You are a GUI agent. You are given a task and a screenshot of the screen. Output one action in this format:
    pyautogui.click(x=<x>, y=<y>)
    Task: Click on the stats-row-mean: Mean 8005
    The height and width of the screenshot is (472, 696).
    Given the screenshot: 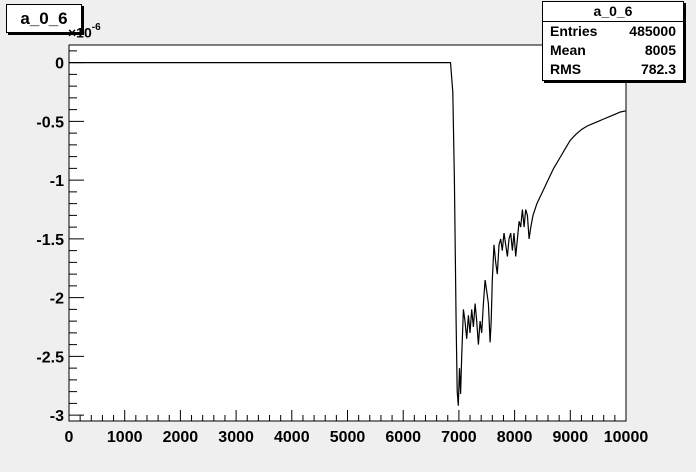 What is the action you would take?
    pyautogui.click(x=613, y=50)
    